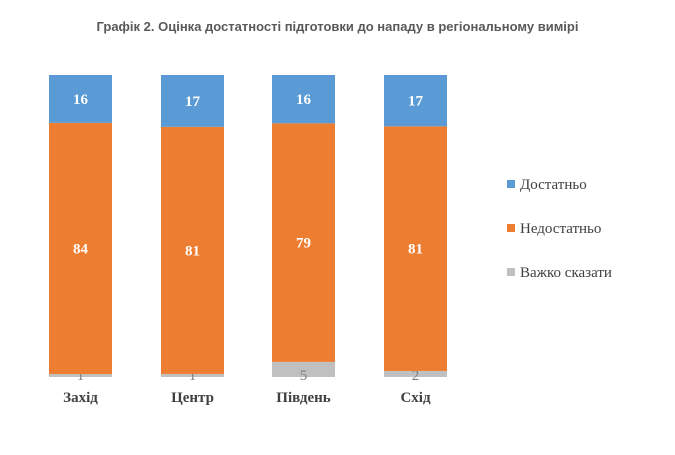 This screenshot has height=455, width=675. What do you see at coordinates (192, 398) in the screenshot?
I see `category-label: Центр` at bounding box center [192, 398].